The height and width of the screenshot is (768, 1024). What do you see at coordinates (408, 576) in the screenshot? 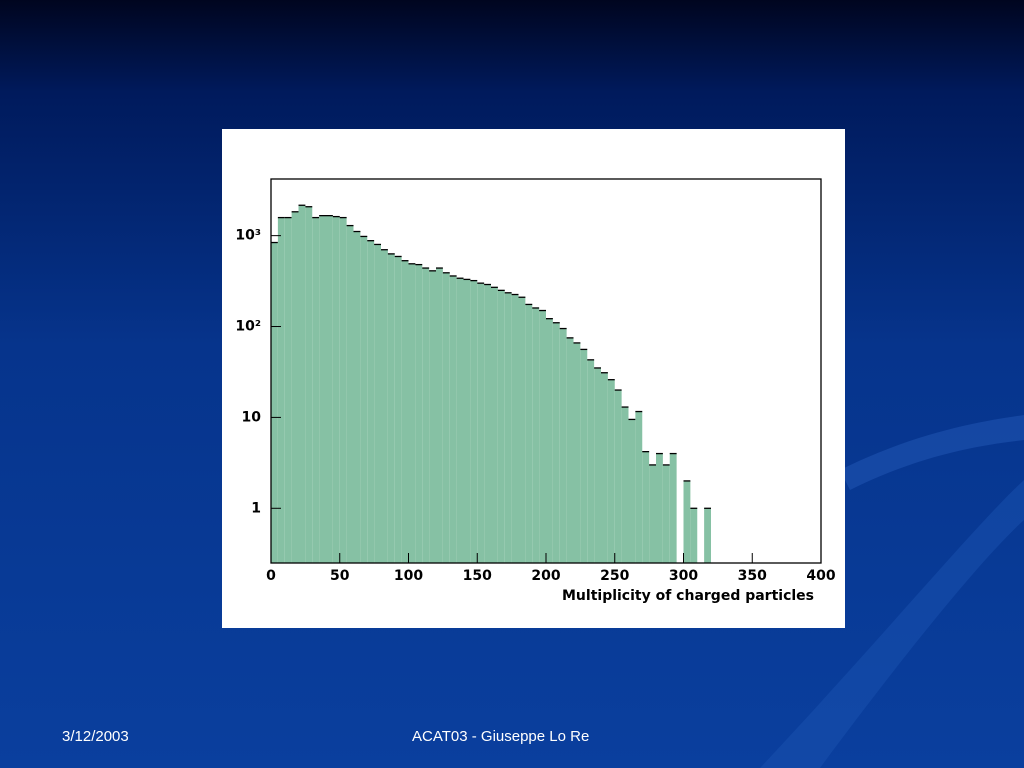
I see `x-tick-label: 100` at bounding box center [408, 576].